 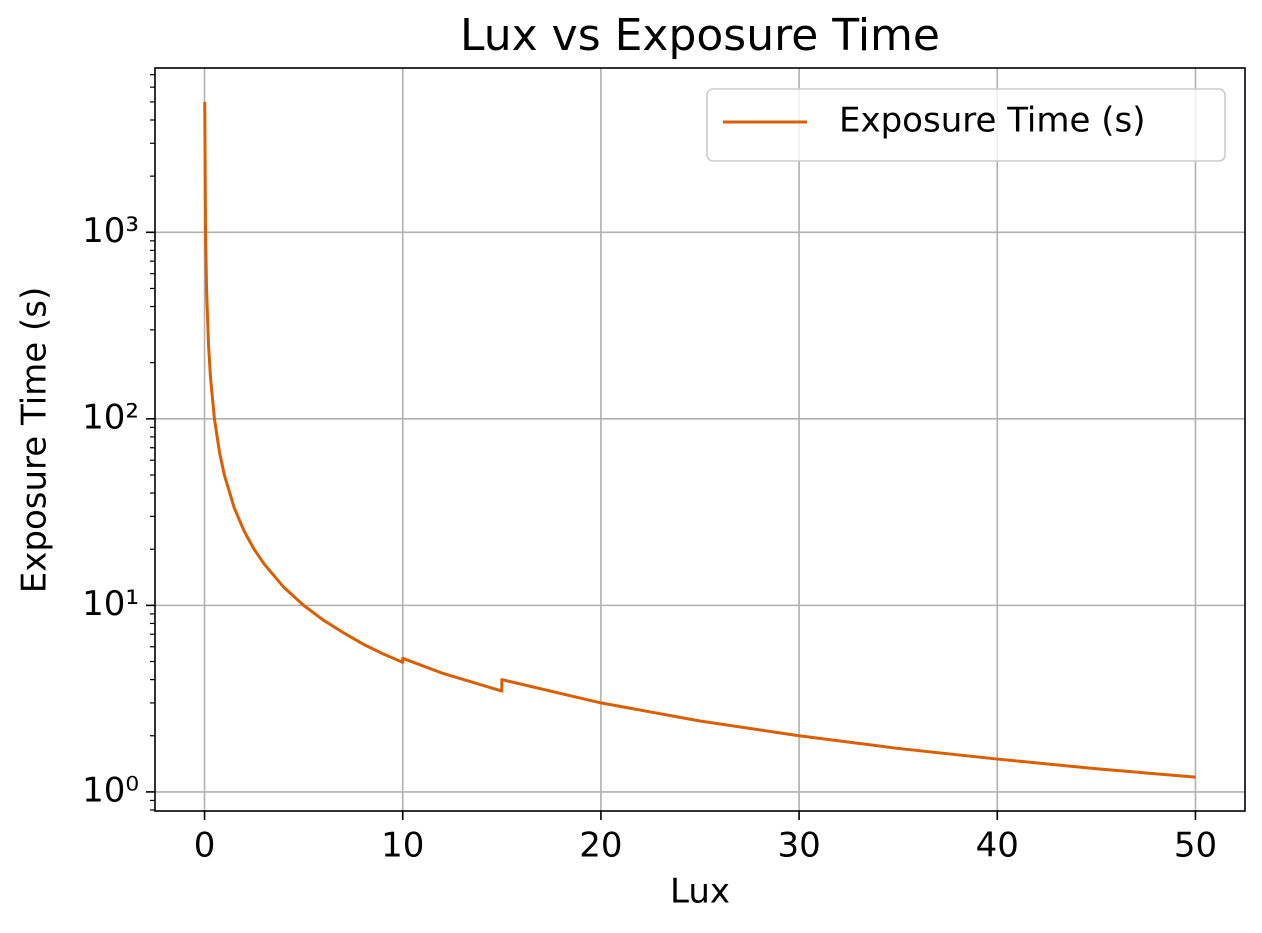 What do you see at coordinates (700, 35) in the screenshot?
I see `chart-title: Lux vs Exposure Time` at bounding box center [700, 35].